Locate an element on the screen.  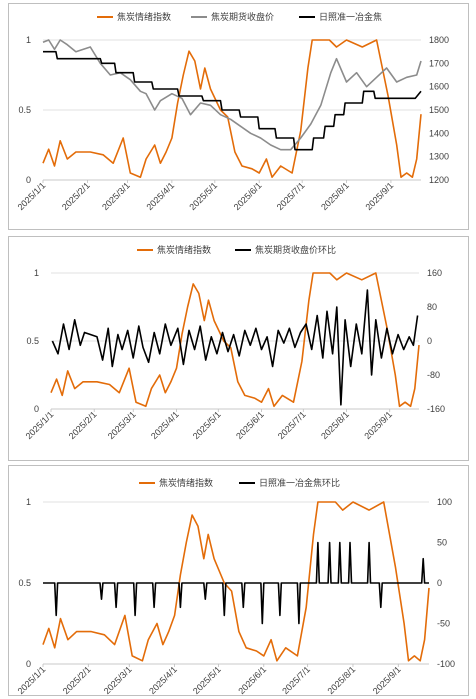
y-right-tick-label: 1500 is located at coordinates (439, 110).